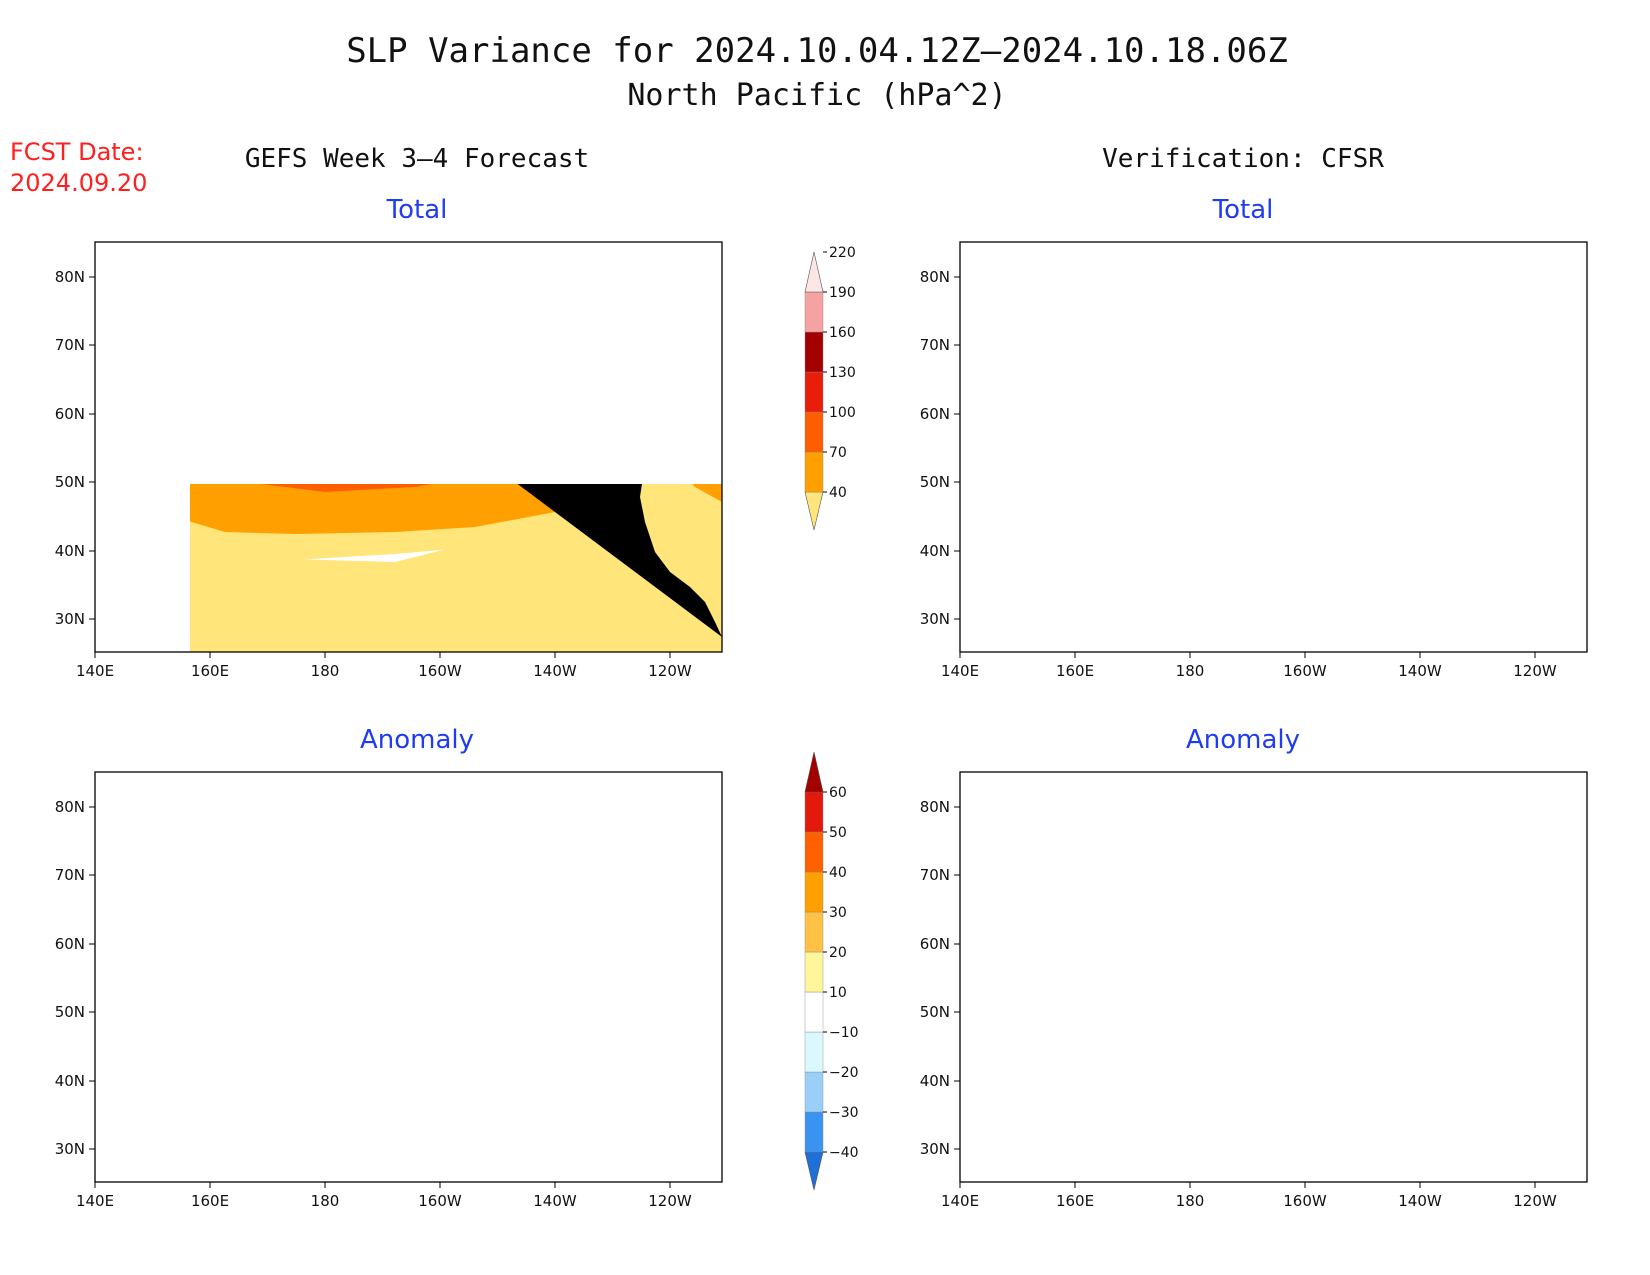  I want to click on colorbar-total: 40 70 100 130 160 190 220, so click(830, 388).